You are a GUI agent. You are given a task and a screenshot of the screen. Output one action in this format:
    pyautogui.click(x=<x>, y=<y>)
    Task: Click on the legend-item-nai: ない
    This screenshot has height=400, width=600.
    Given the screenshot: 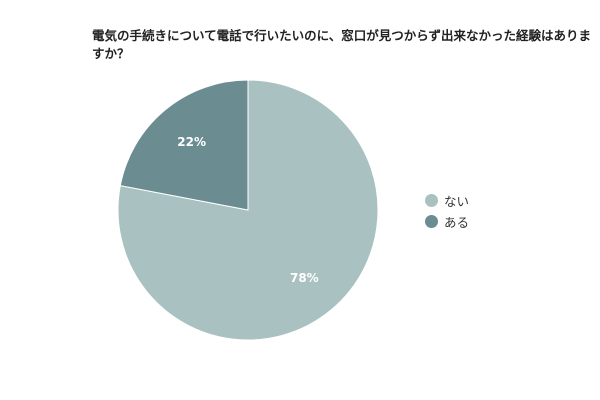 What is the action you would take?
    pyautogui.click(x=447, y=200)
    